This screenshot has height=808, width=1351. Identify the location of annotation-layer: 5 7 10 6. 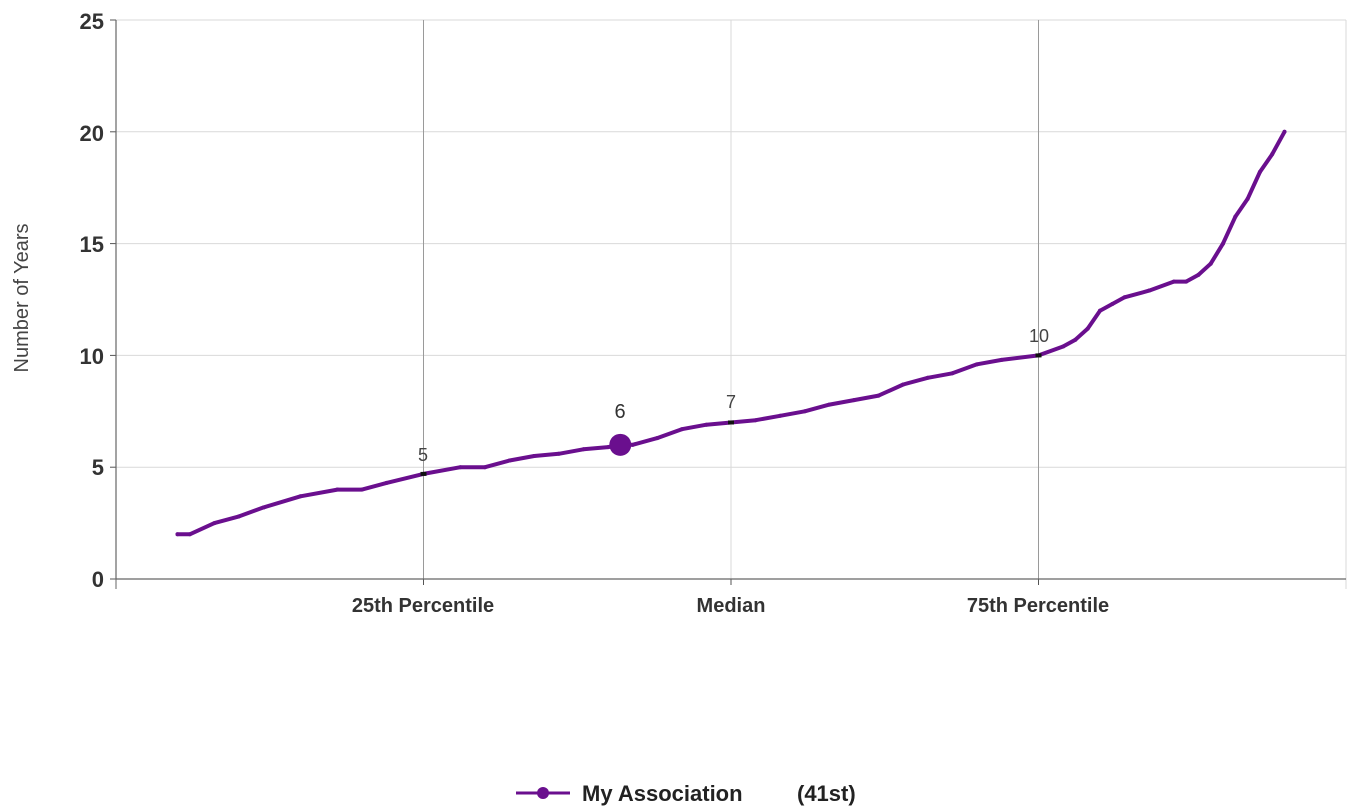
(733, 395).